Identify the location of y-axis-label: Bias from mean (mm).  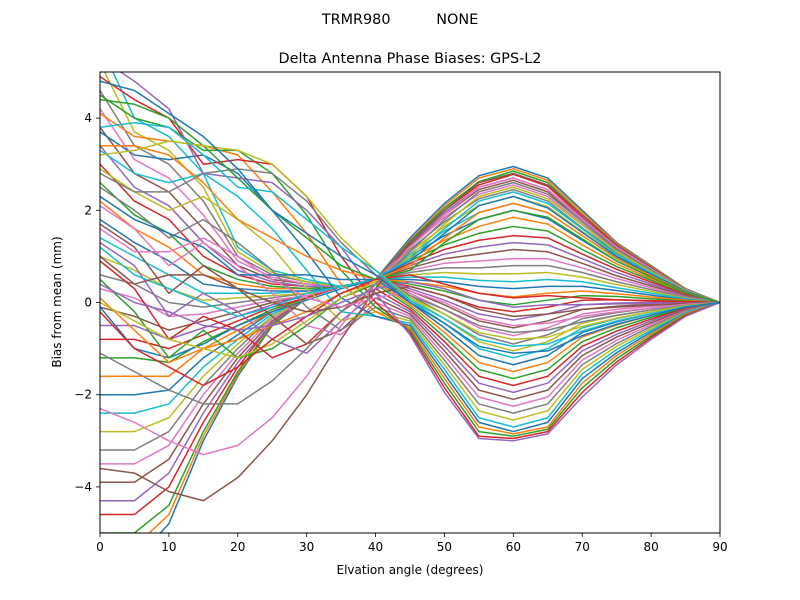
(57, 301).